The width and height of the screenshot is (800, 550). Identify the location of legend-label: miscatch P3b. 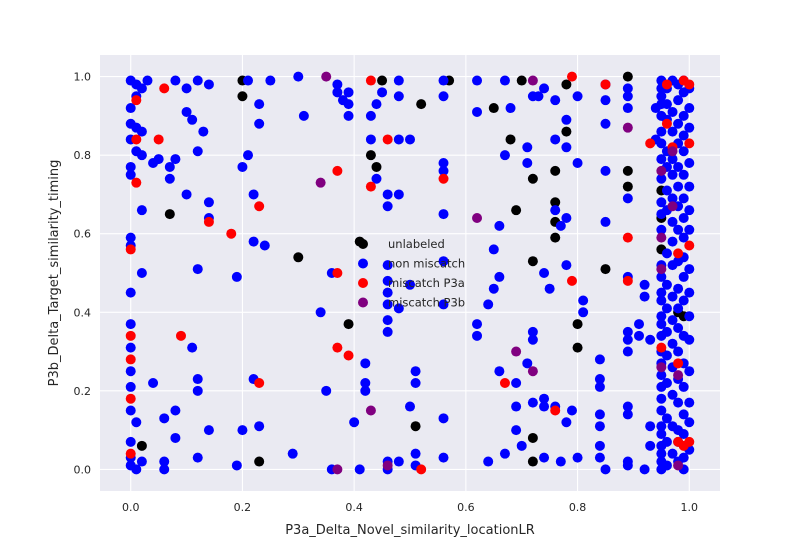
(426, 303).